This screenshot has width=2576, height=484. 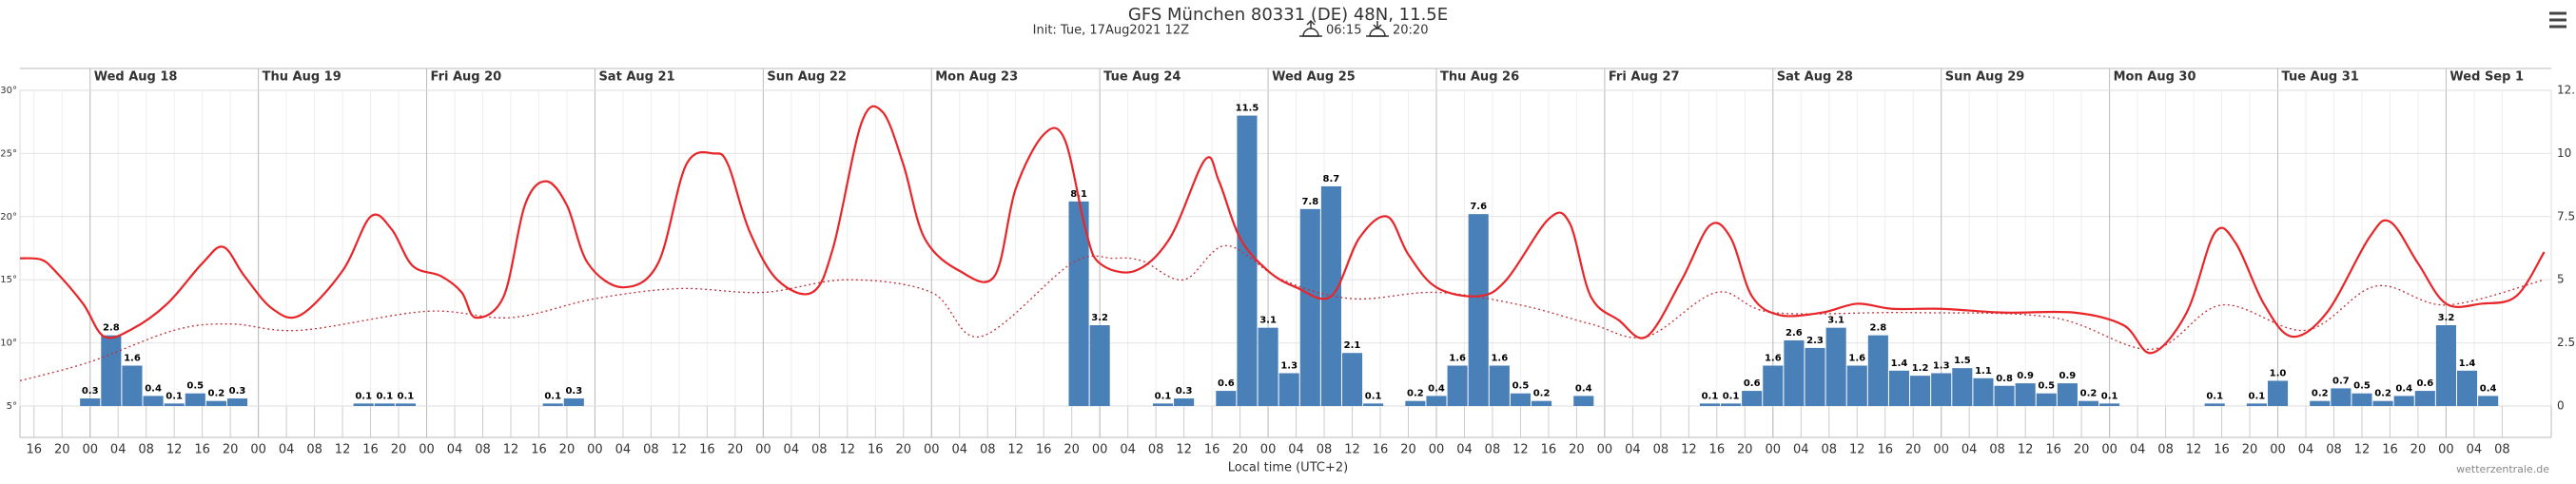 I want to click on precip-label: 7.8, so click(x=1309, y=202).